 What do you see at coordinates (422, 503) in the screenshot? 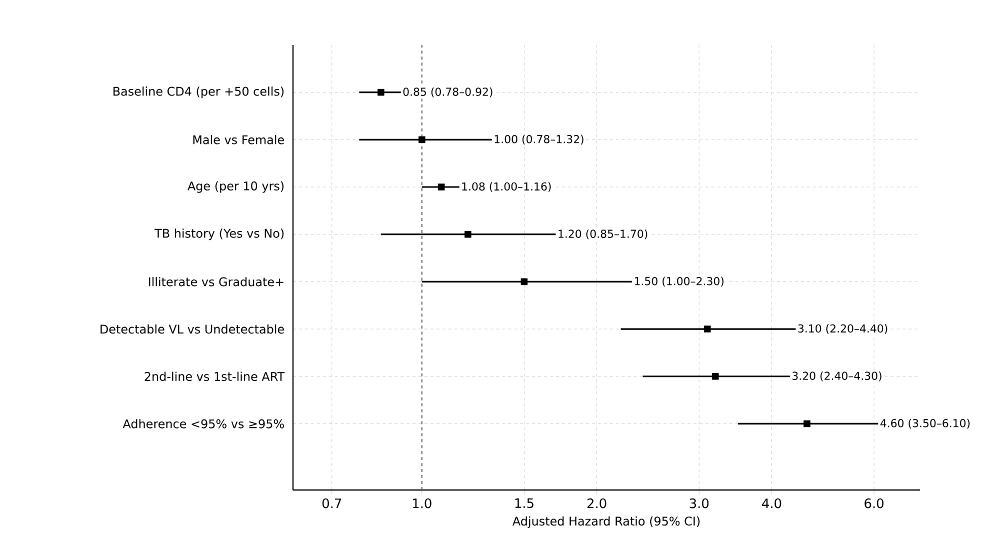
I see `x-tick-label: 1.0` at bounding box center [422, 503].